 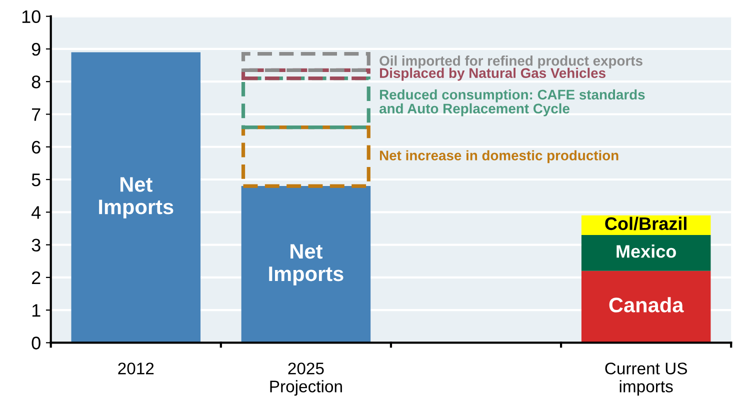 I want to click on y-tick-label: 4, so click(x=36, y=212).